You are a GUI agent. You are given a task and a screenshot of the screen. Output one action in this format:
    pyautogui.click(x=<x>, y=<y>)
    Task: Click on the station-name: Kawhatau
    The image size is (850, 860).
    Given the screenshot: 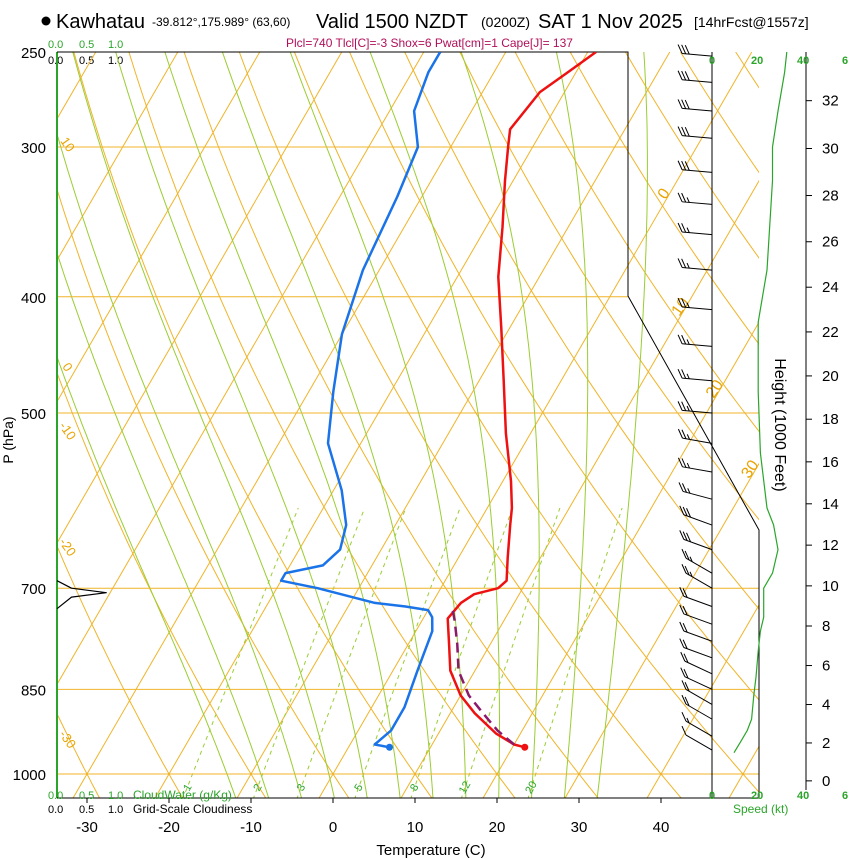 What is the action you would take?
    pyautogui.click(x=100, y=22)
    